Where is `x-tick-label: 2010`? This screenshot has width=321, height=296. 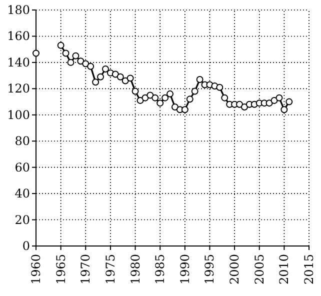 x-tick-label: 2010 is located at coordinates (284, 269).